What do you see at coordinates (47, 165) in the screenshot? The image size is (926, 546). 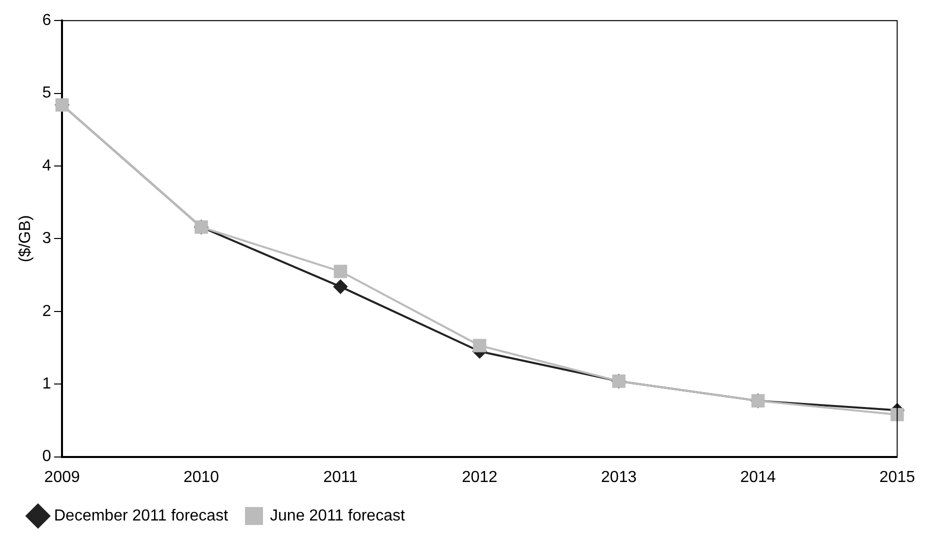 I see `y-tick-label: 4` at bounding box center [47, 165].